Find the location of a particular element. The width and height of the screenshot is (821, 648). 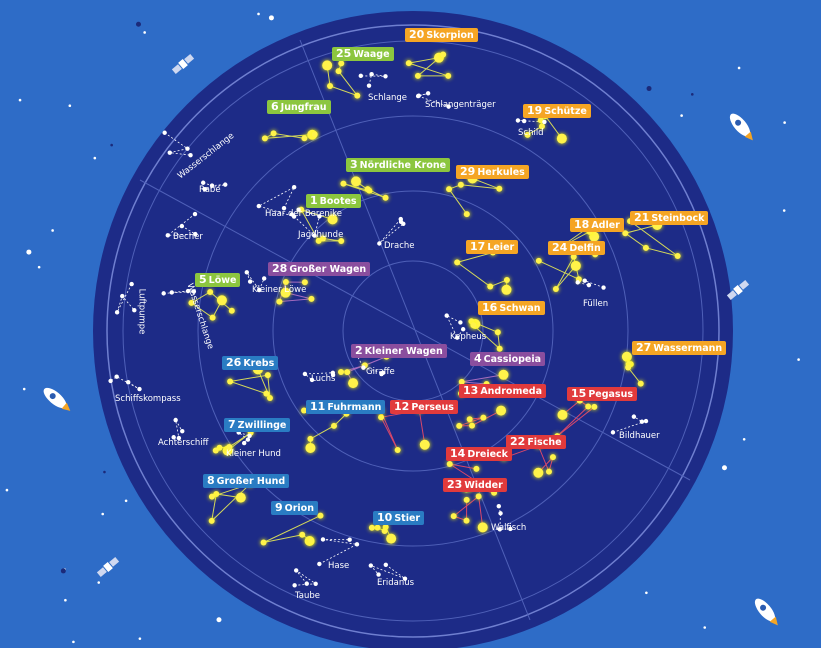

constellation-name: Steinbock is located at coordinates (678, 218).